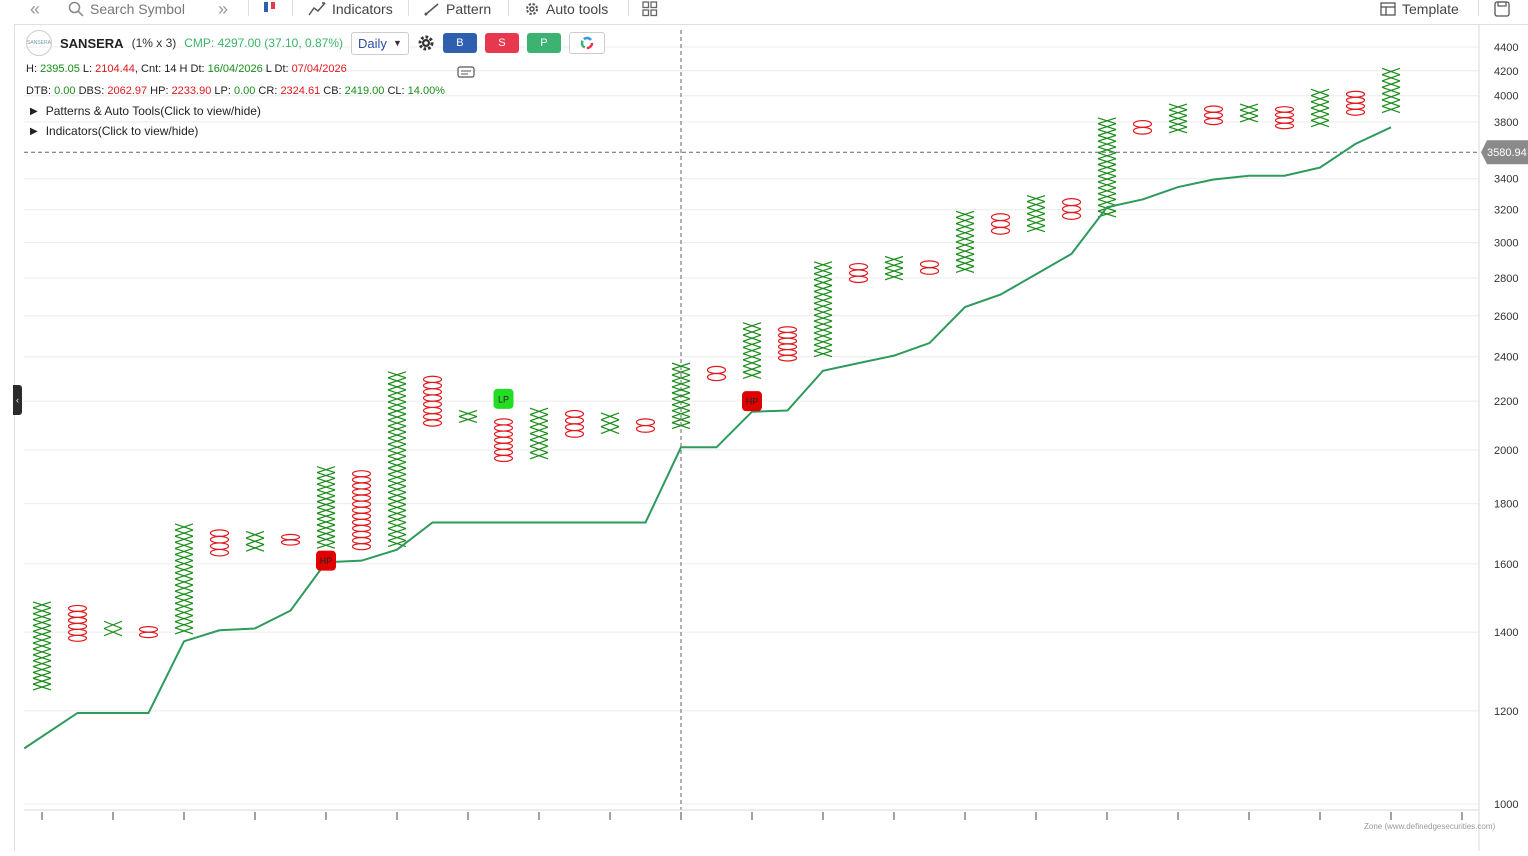  What do you see at coordinates (1506, 451) in the screenshot?
I see `y-tick-label: 2000` at bounding box center [1506, 451].